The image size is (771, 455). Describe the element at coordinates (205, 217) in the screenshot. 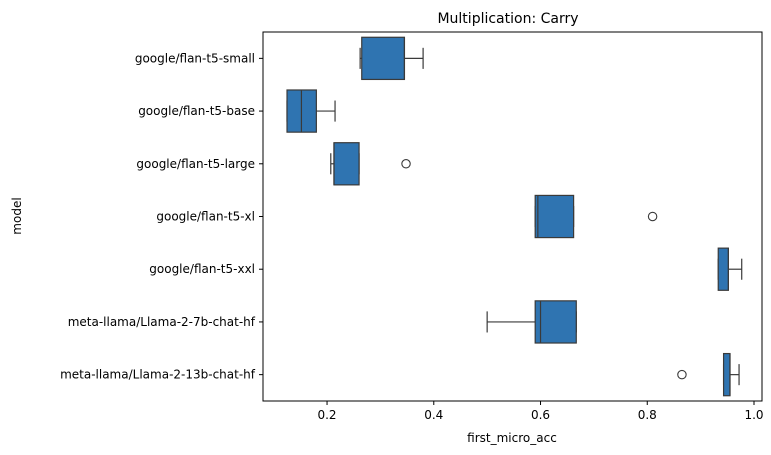

I see `y-tick-label: google/flan-t5-xl` at that location.